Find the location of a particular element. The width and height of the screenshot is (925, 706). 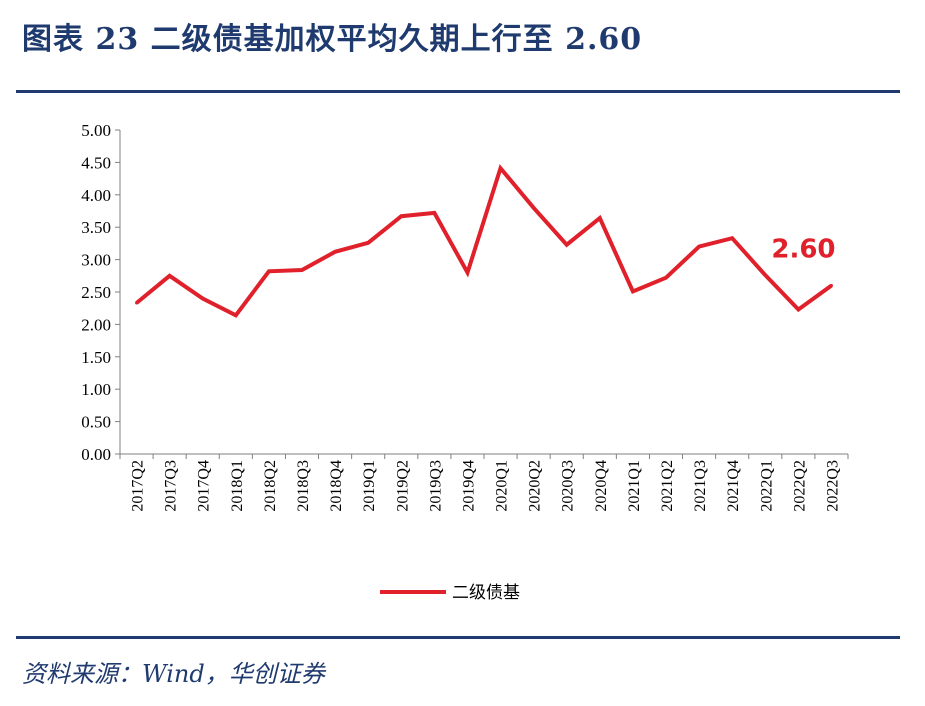

y-tick-label: 5.00 is located at coordinates (96, 130).